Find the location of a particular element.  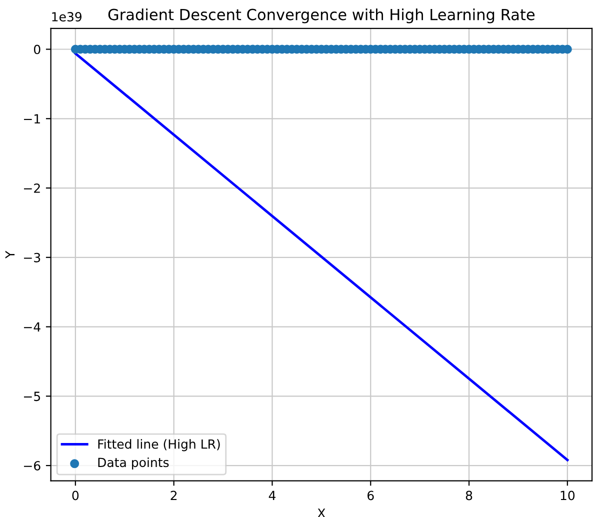

y-tick-label: 0 is located at coordinates (37, 49).